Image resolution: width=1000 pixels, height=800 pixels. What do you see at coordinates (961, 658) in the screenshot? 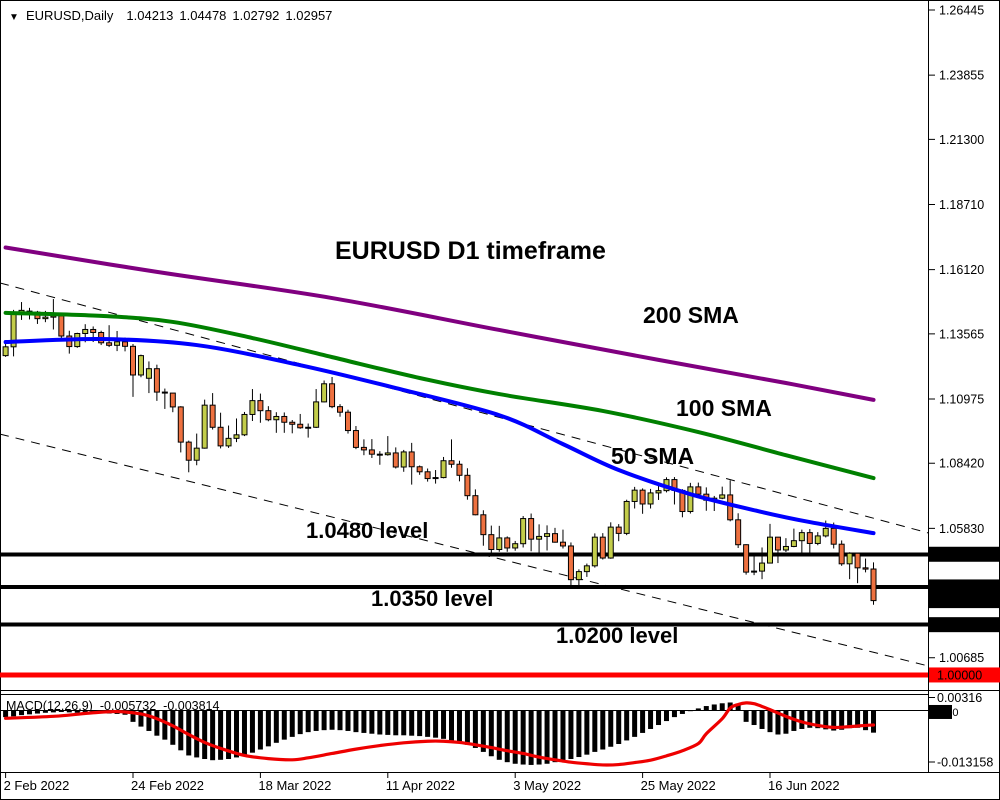
I see `price-grid-label: 1.00685` at bounding box center [961, 658].